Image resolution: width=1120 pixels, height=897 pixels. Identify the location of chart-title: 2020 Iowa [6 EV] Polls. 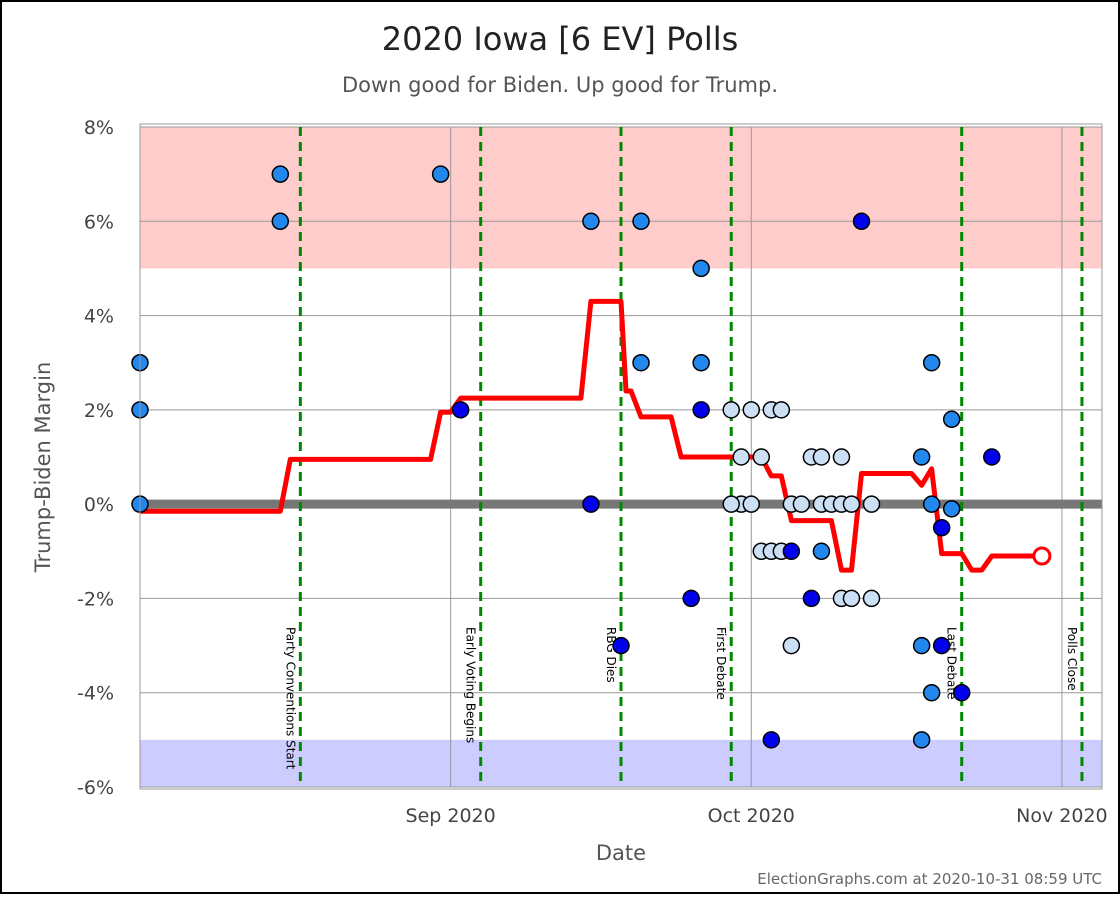
(560, 39).